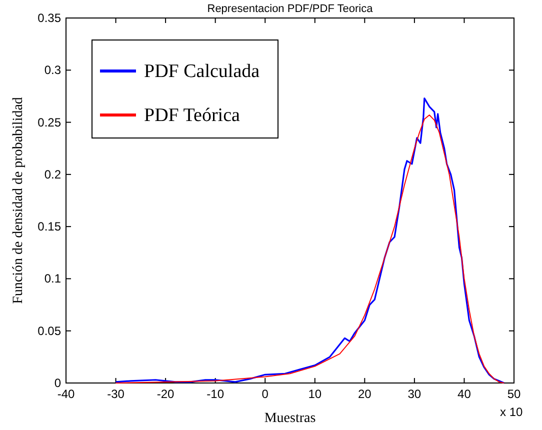 The height and width of the screenshot is (430, 542). What do you see at coordinates (53, 279) in the screenshot?
I see `y-tick-label: 0.1` at bounding box center [53, 279].